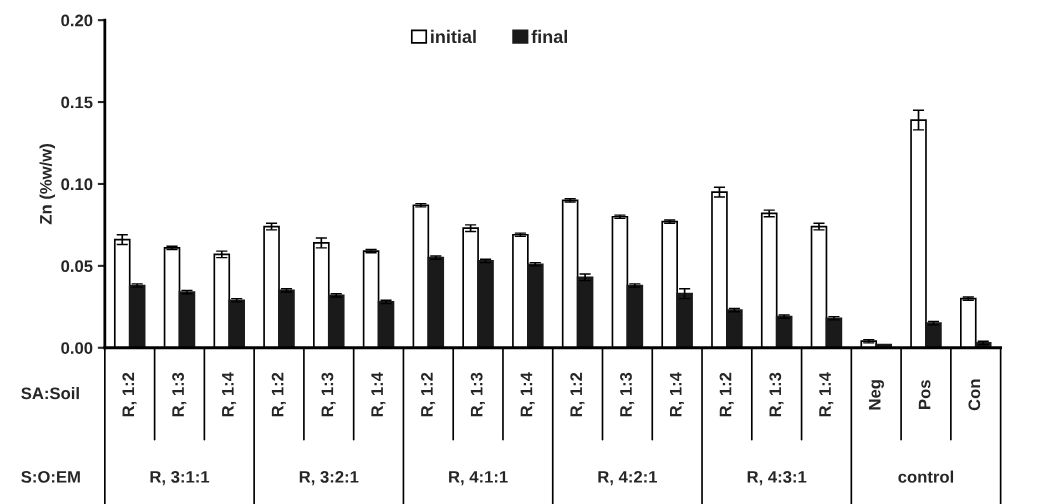  Describe the element at coordinates (777, 478) in the screenshot. I see `text: R, 4:3:1` at that location.